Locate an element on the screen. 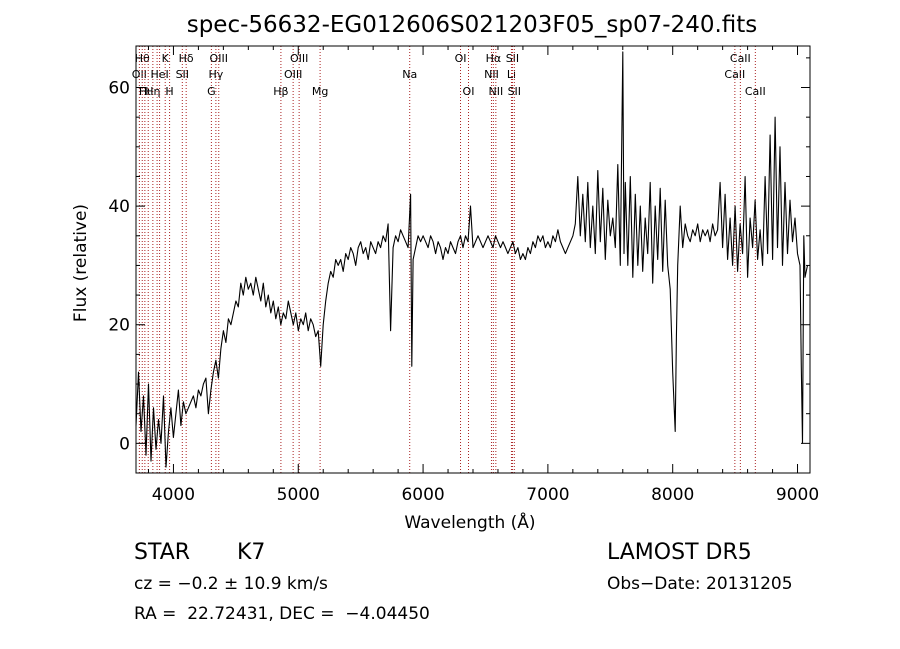 This screenshot has height=649, width=900. x-axis-label: Wavelength (Å) is located at coordinates (469, 522).